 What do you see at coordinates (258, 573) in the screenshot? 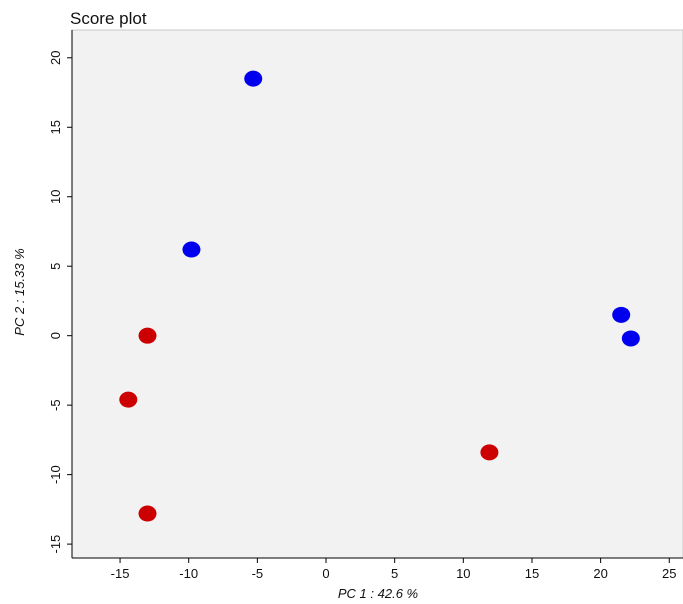
I see `x-tick-label: -5` at bounding box center [258, 573].